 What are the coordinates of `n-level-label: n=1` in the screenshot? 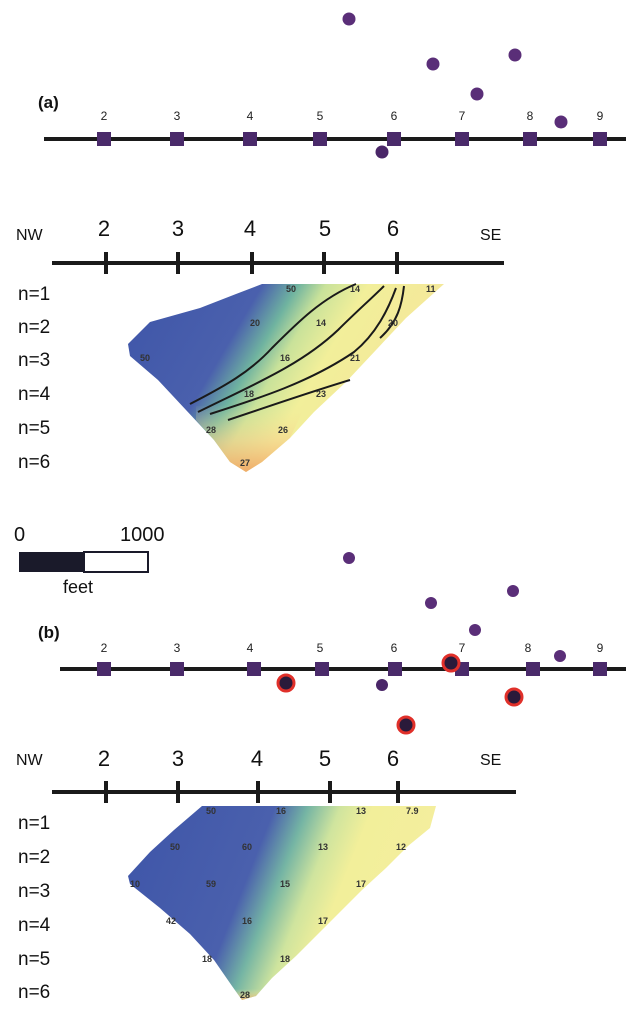 It's located at (34, 823).